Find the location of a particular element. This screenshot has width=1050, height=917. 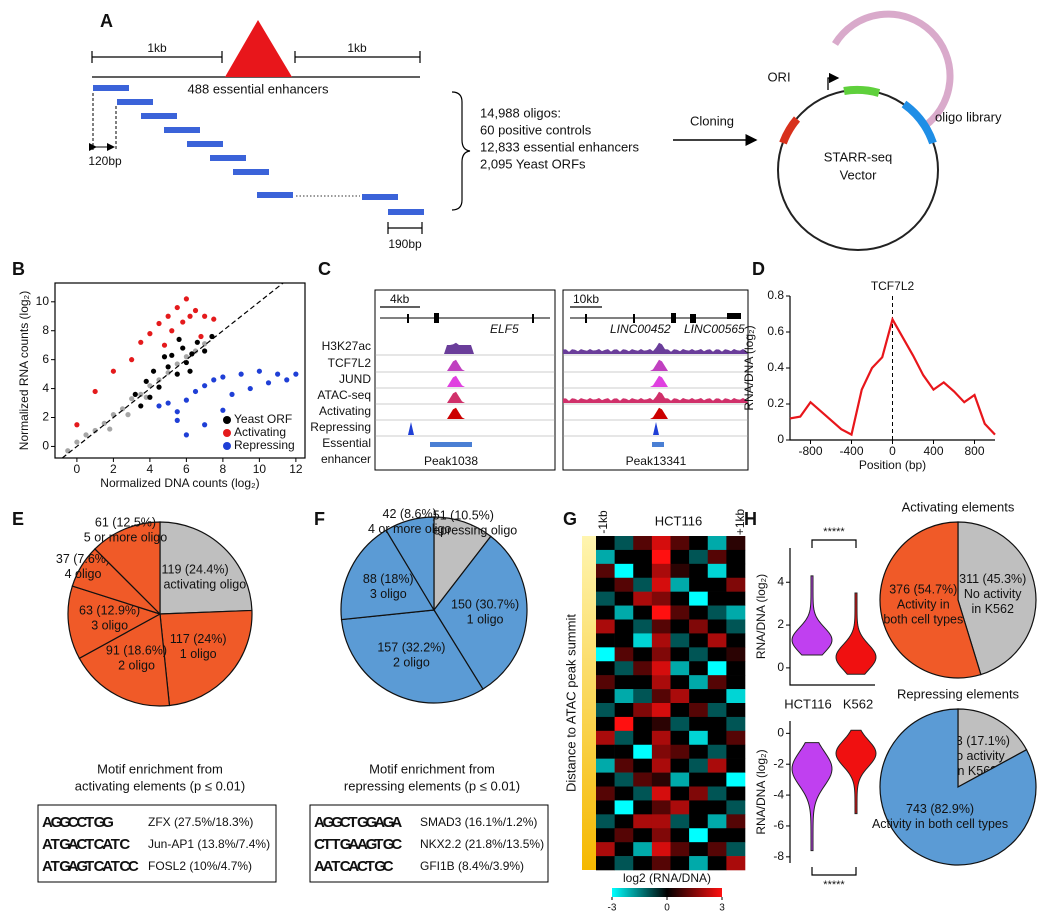

slice-description: 3 oligo is located at coordinates (388, 594).